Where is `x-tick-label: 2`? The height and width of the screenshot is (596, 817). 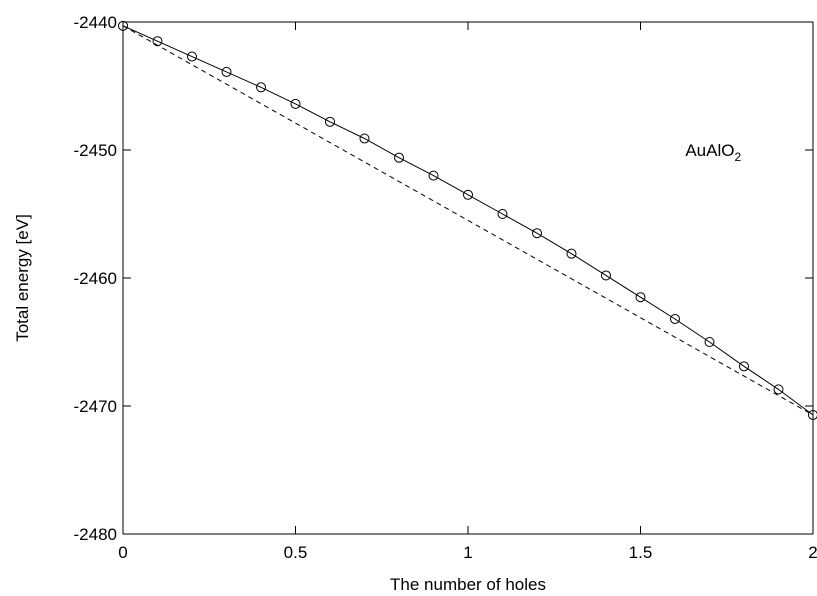
x-tick-label: 2 is located at coordinates (812, 552).